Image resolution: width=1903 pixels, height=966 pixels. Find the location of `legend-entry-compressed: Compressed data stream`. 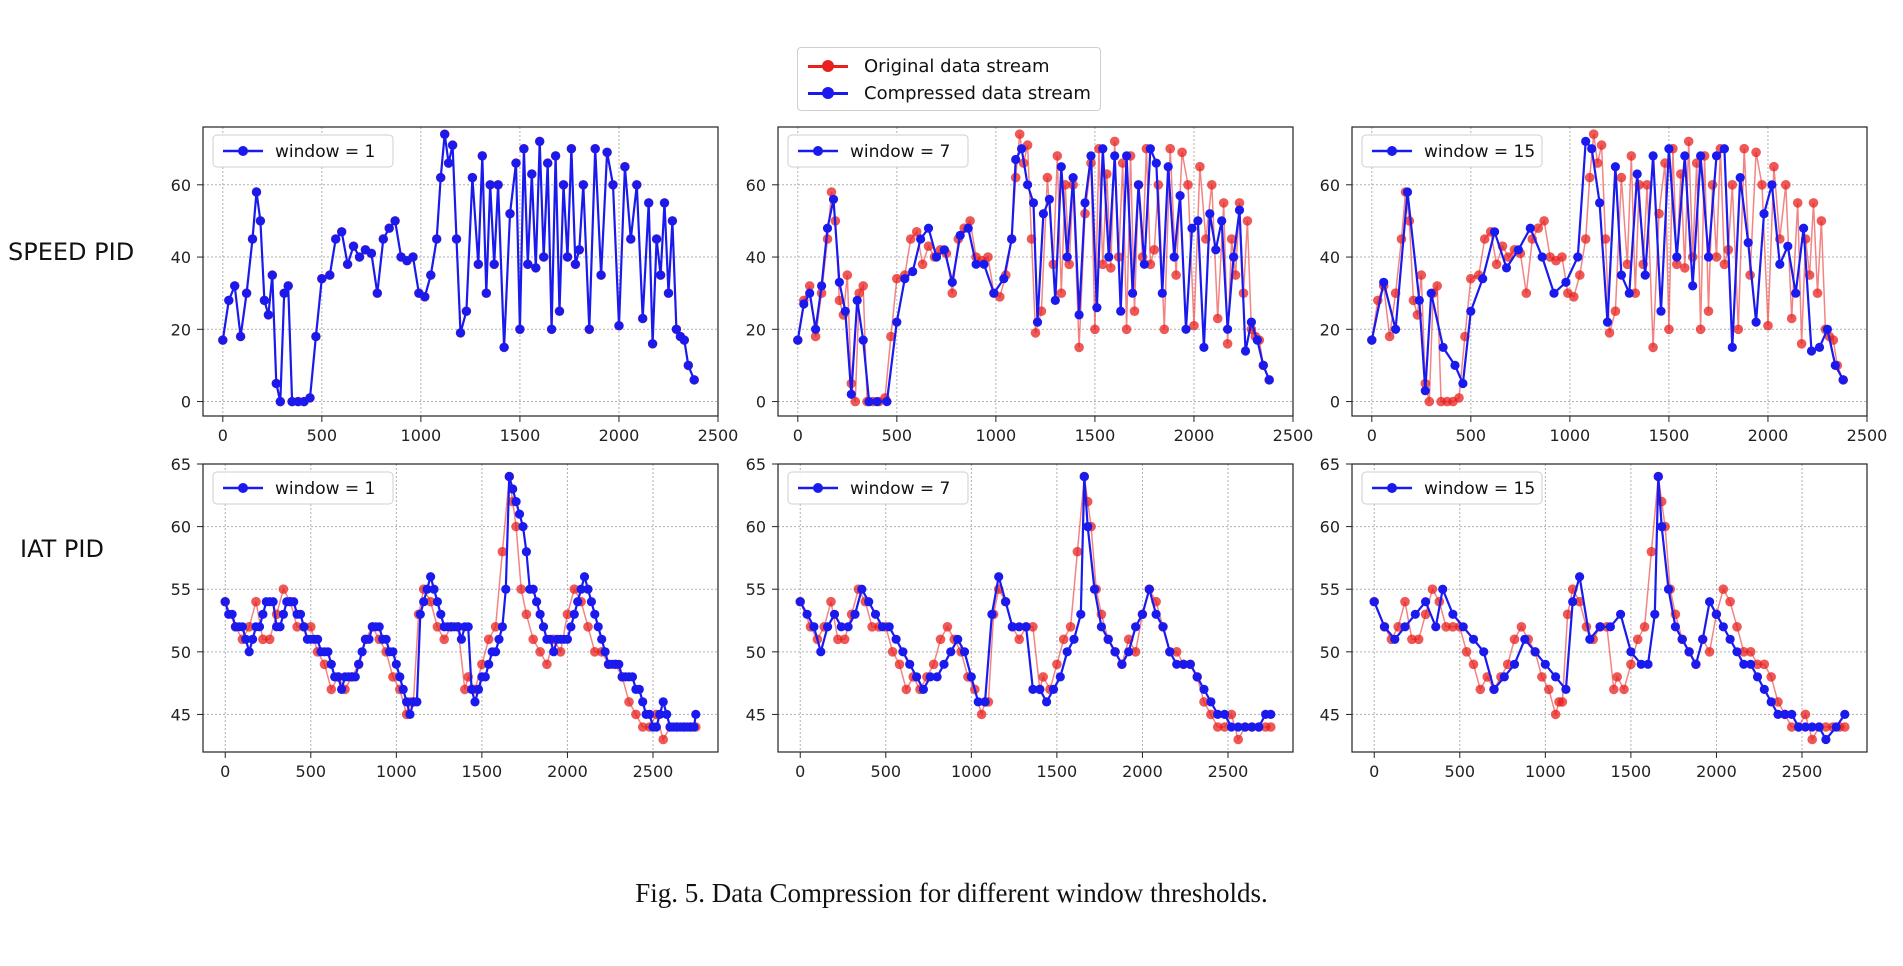

legend-entry-compressed: Compressed data stream is located at coordinates (944, 93).